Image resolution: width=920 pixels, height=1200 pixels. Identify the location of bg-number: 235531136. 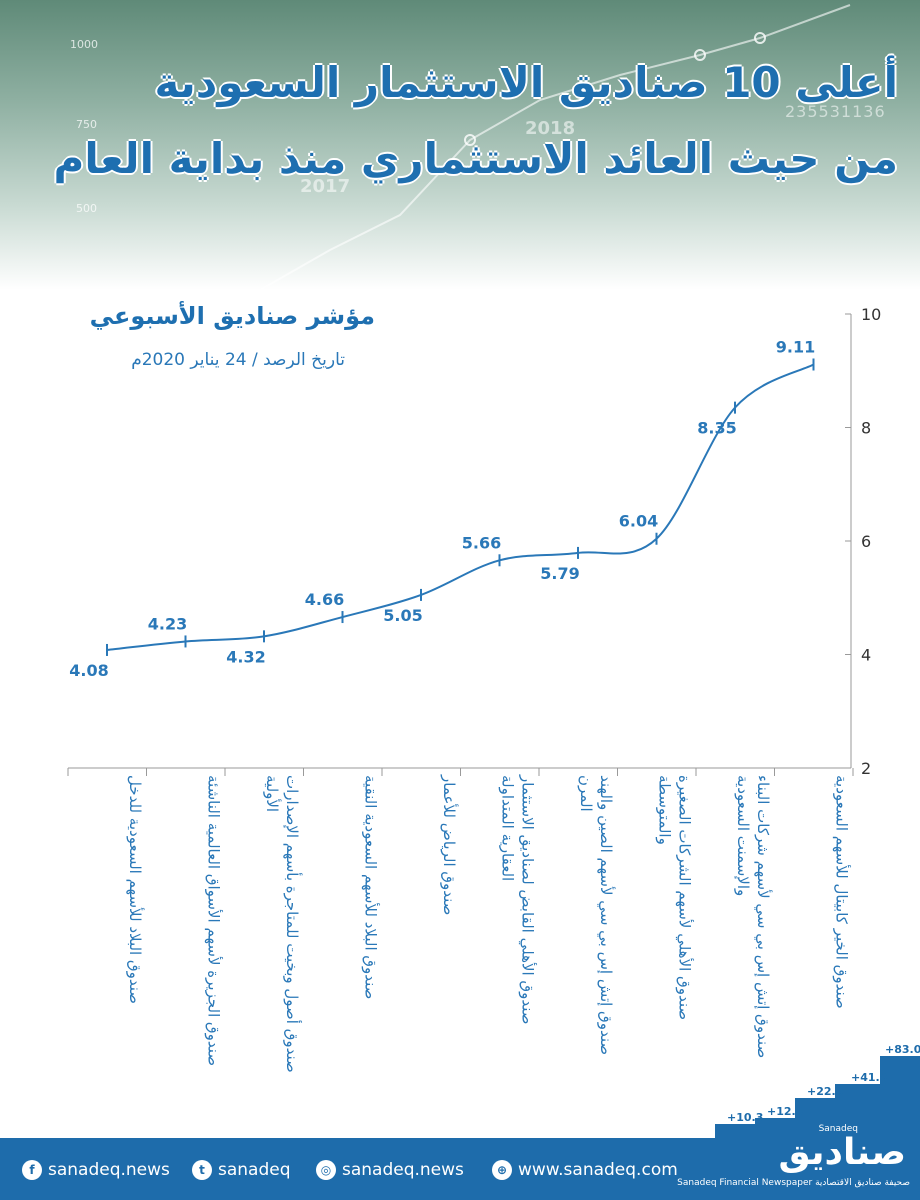
(835, 111).